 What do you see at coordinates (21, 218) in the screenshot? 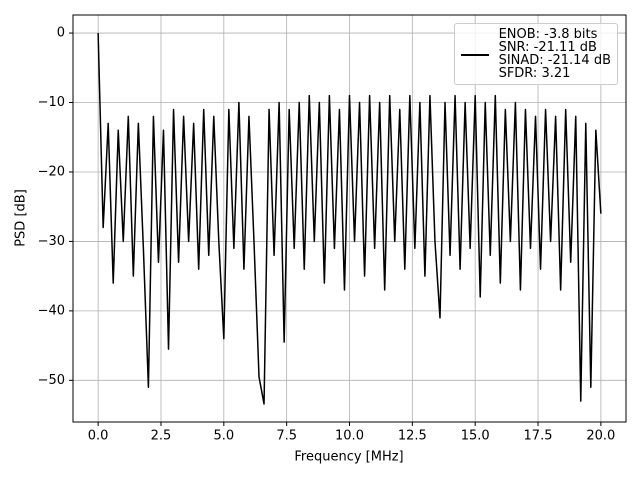
I see `y-axis-label: PSD [dB]` at bounding box center [21, 218].